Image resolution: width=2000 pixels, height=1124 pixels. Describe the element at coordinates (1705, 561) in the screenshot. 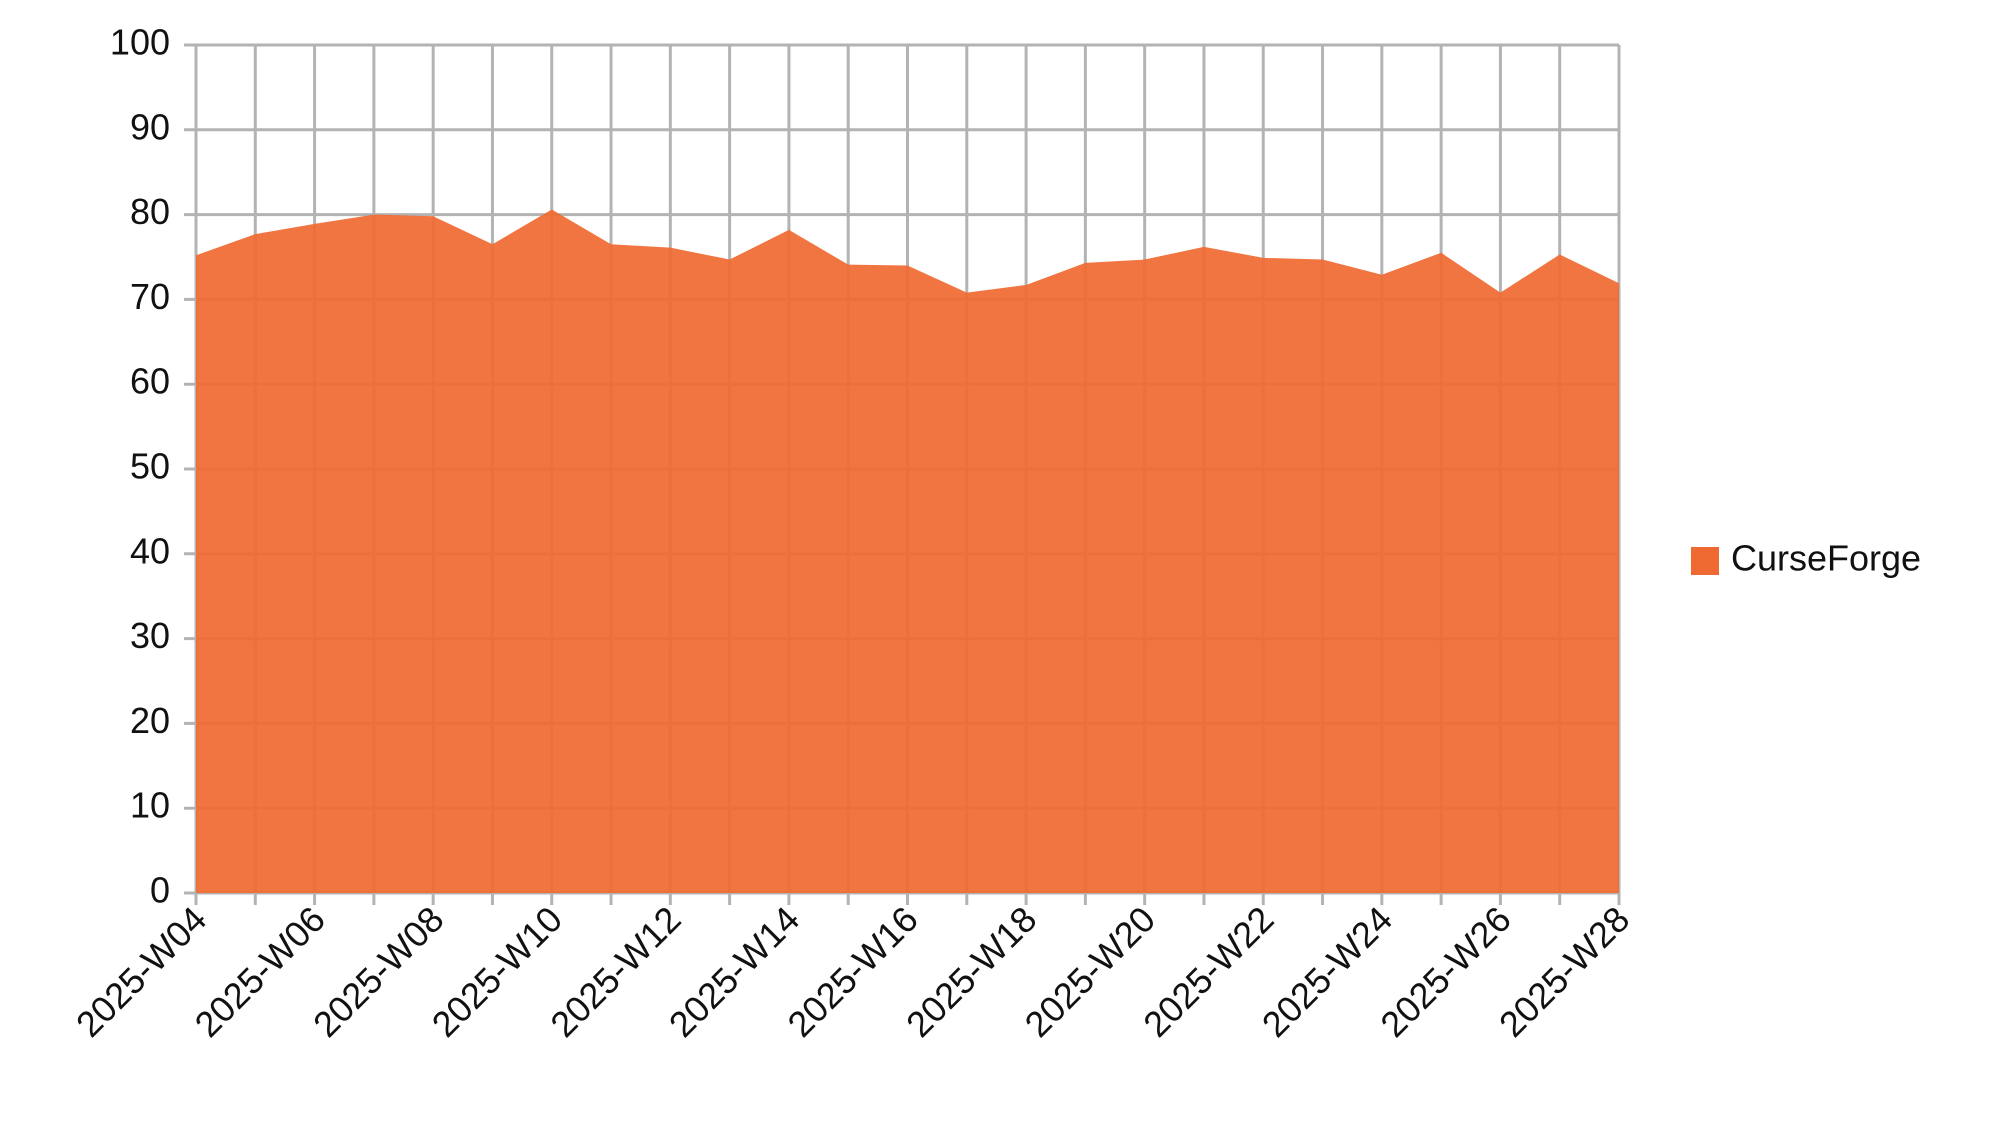

I see `legend-swatch` at that location.